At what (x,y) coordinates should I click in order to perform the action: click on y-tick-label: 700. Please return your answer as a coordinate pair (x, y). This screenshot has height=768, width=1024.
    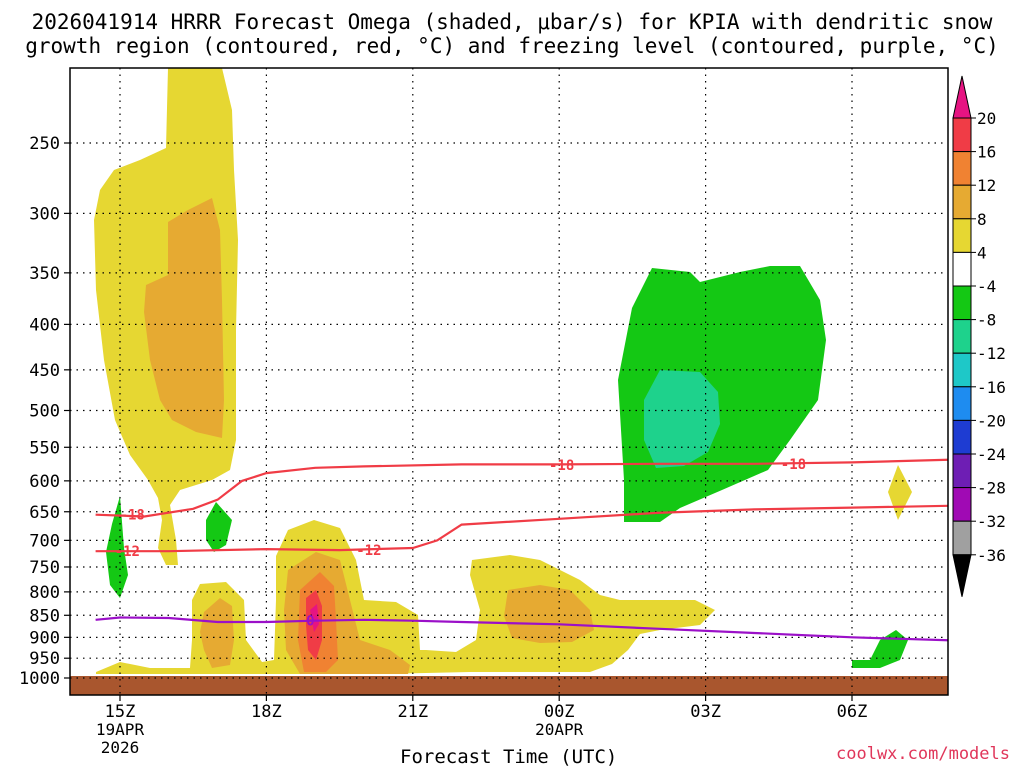
    Looking at the image, I should click on (44, 541).